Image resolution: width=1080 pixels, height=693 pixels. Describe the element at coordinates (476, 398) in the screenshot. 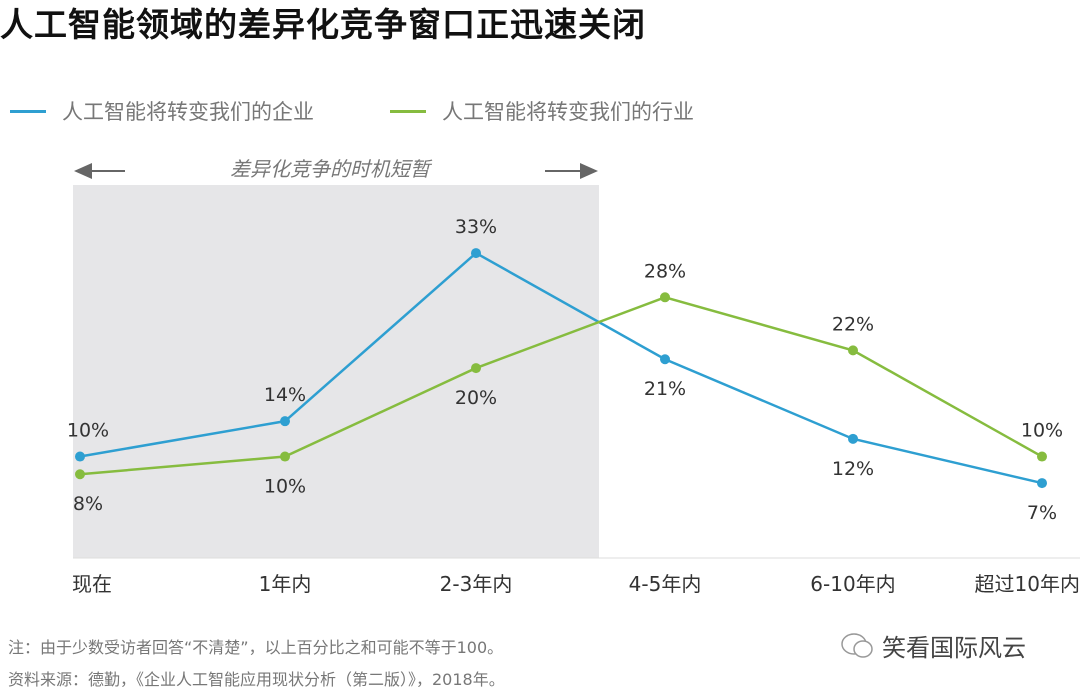

I see `data-label: 20%` at that location.